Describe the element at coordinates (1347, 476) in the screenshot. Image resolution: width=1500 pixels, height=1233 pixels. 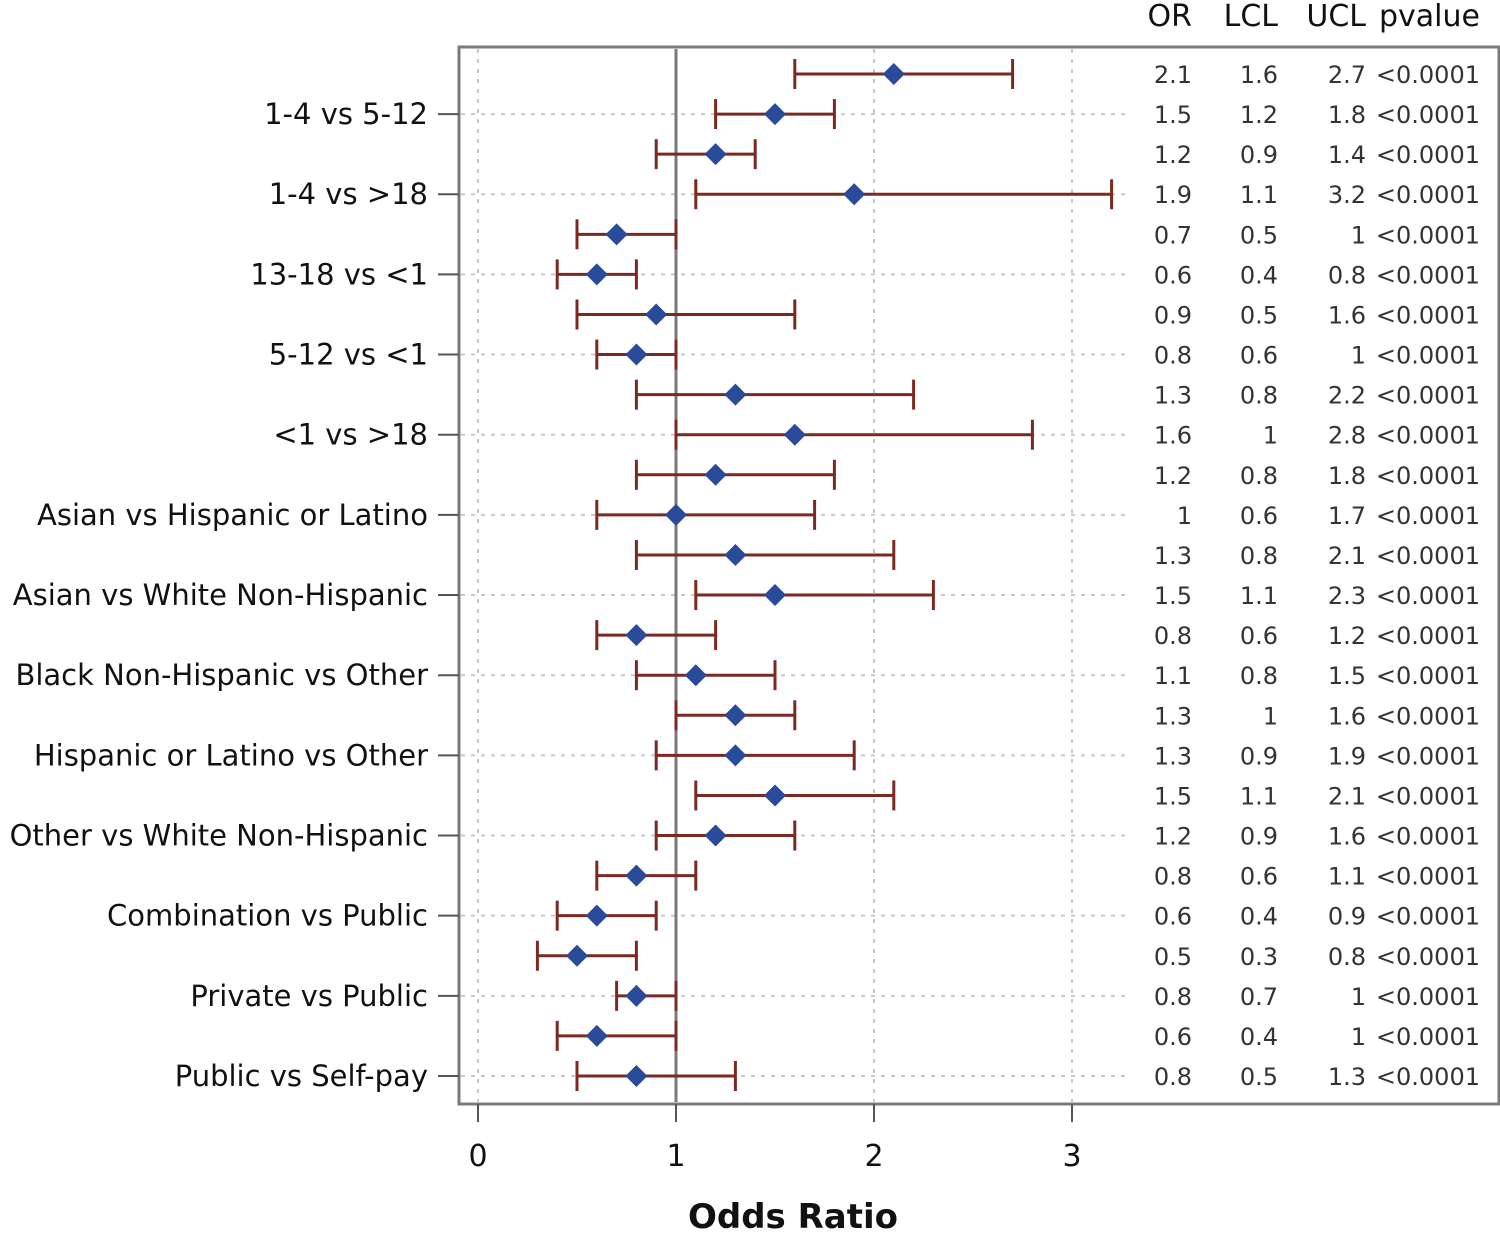
I see `ucl-value: 1.8` at that location.